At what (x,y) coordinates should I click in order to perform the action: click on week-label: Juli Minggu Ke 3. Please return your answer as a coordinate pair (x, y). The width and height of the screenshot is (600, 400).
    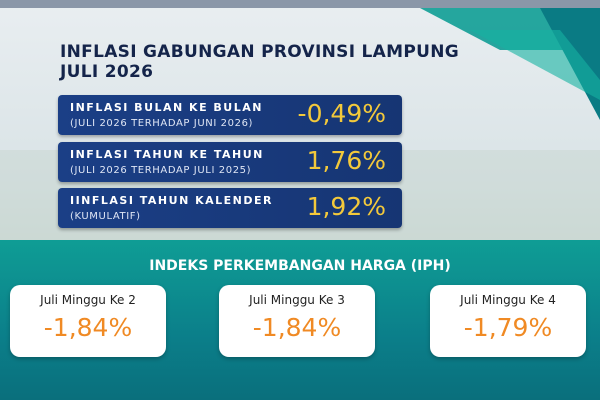
    Looking at the image, I should click on (297, 300).